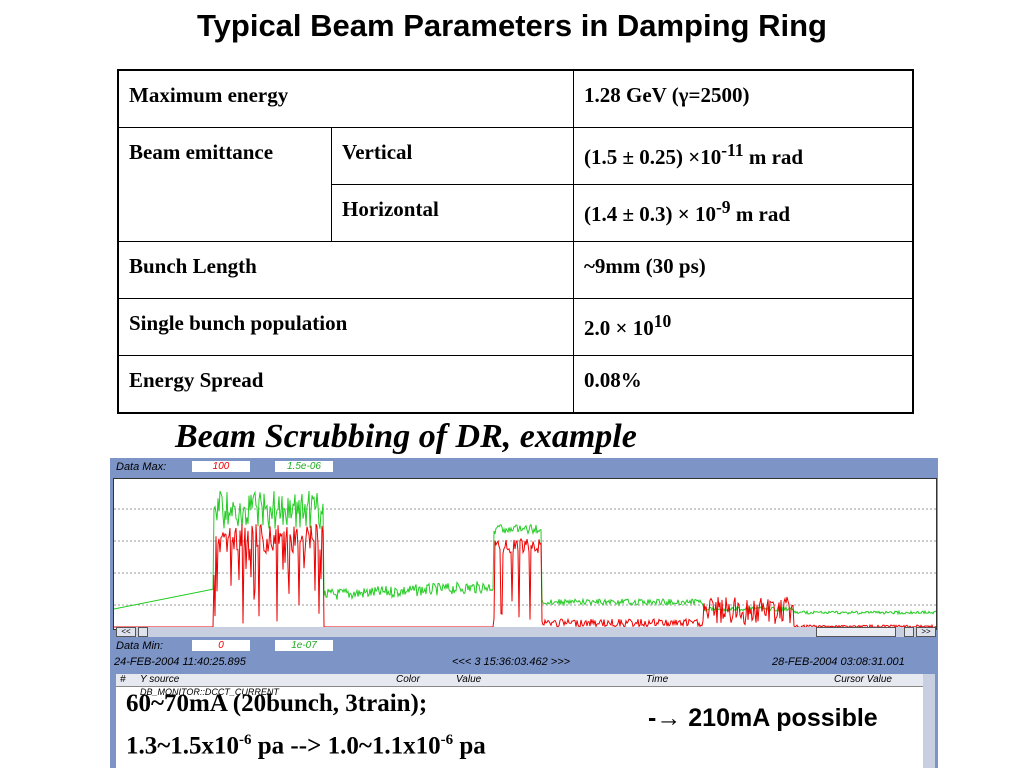  What do you see at coordinates (221, 466) in the screenshot?
I see `data-max-field-1: 100` at bounding box center [221, 466].